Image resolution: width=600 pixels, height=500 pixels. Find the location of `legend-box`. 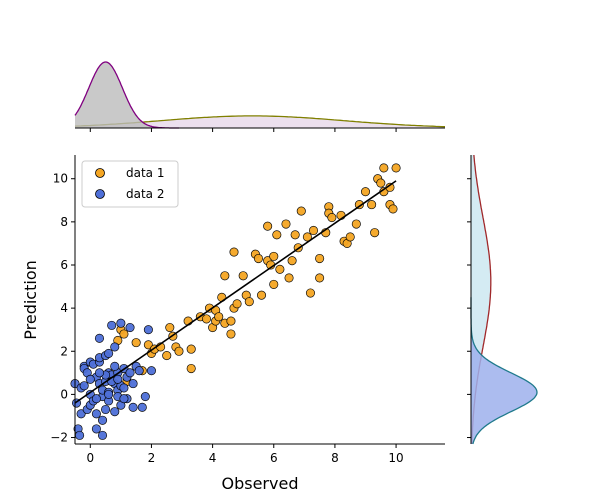

legend-box is located at coordinates (130, 184).